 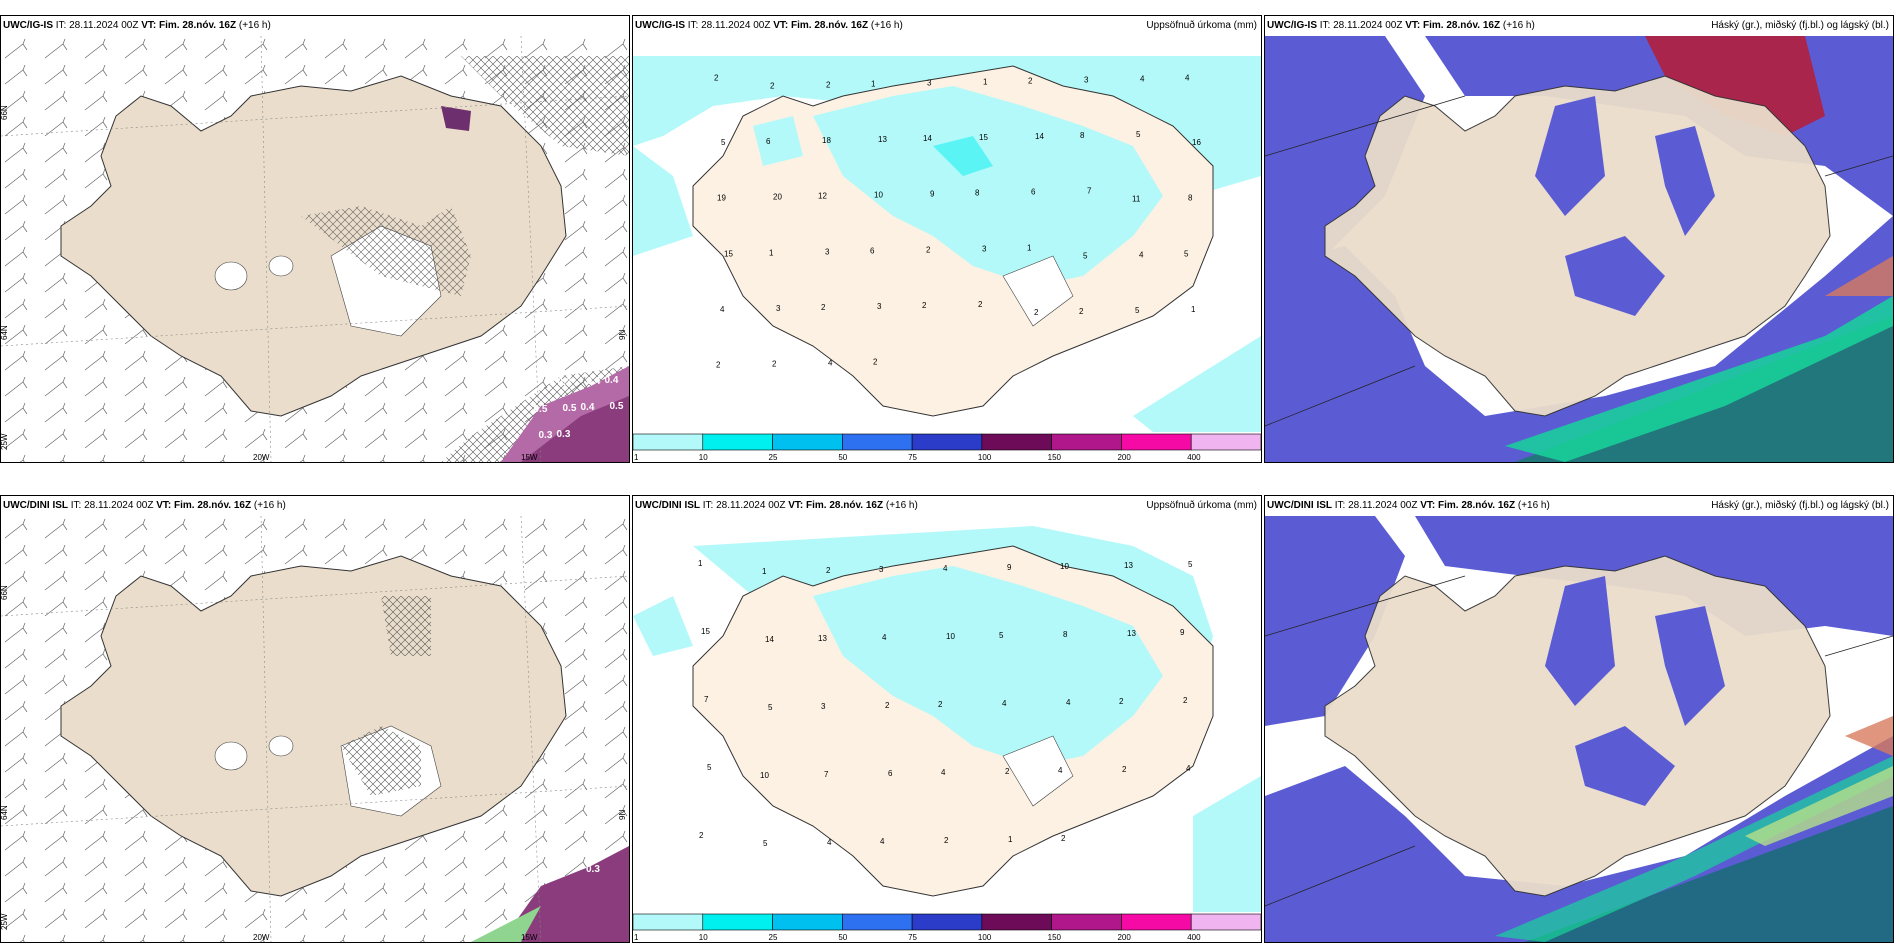 I want to click on colorbar-tick-label: 200, so click(x=1124, y=457).